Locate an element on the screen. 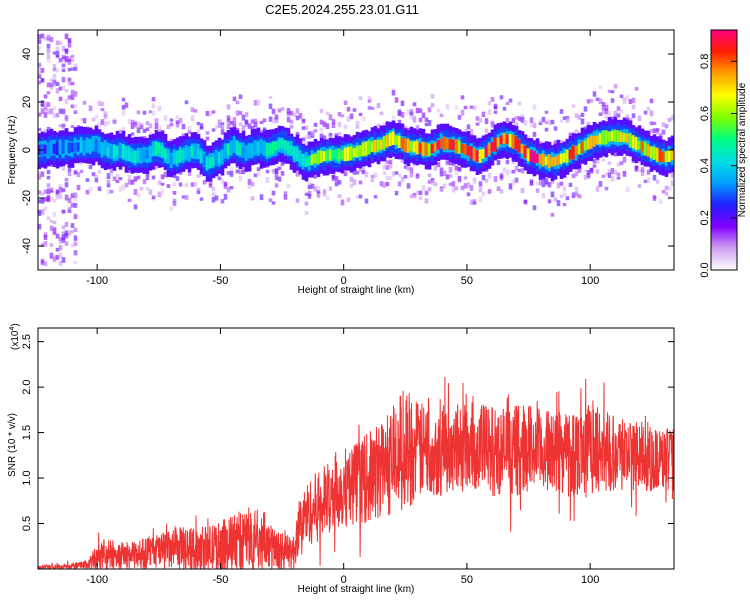 This screenshot has height=600, width=750. colorbar-tick-label: 0.0 is located at coordinates (705, 269).